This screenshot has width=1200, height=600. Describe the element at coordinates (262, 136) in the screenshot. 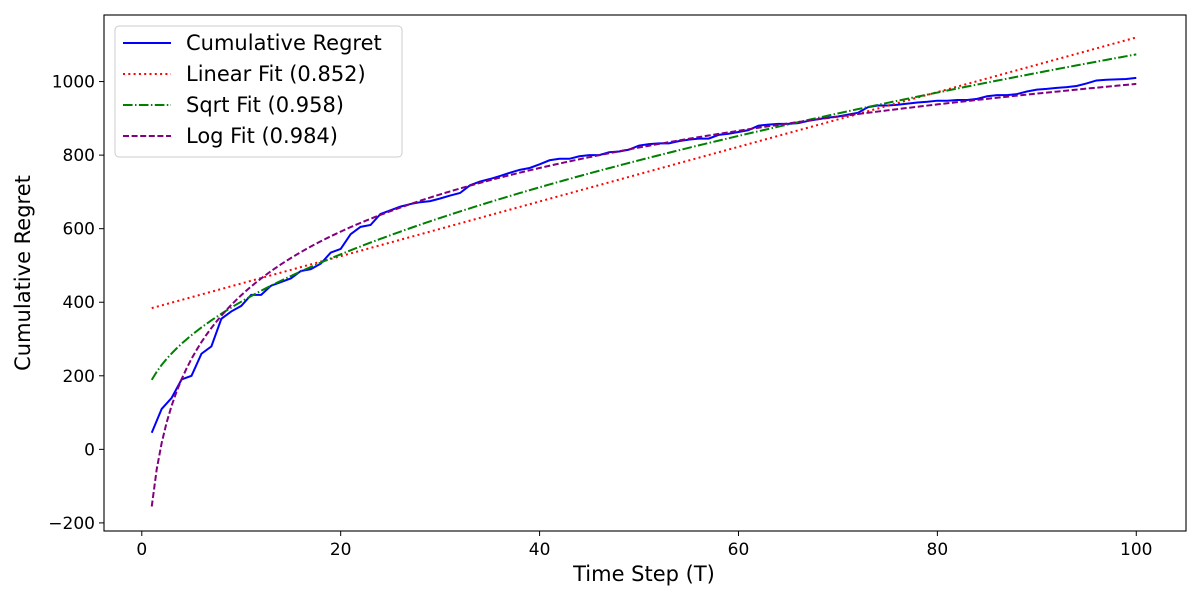

I see `legend-label: Log Fit (0.984)` at that location.